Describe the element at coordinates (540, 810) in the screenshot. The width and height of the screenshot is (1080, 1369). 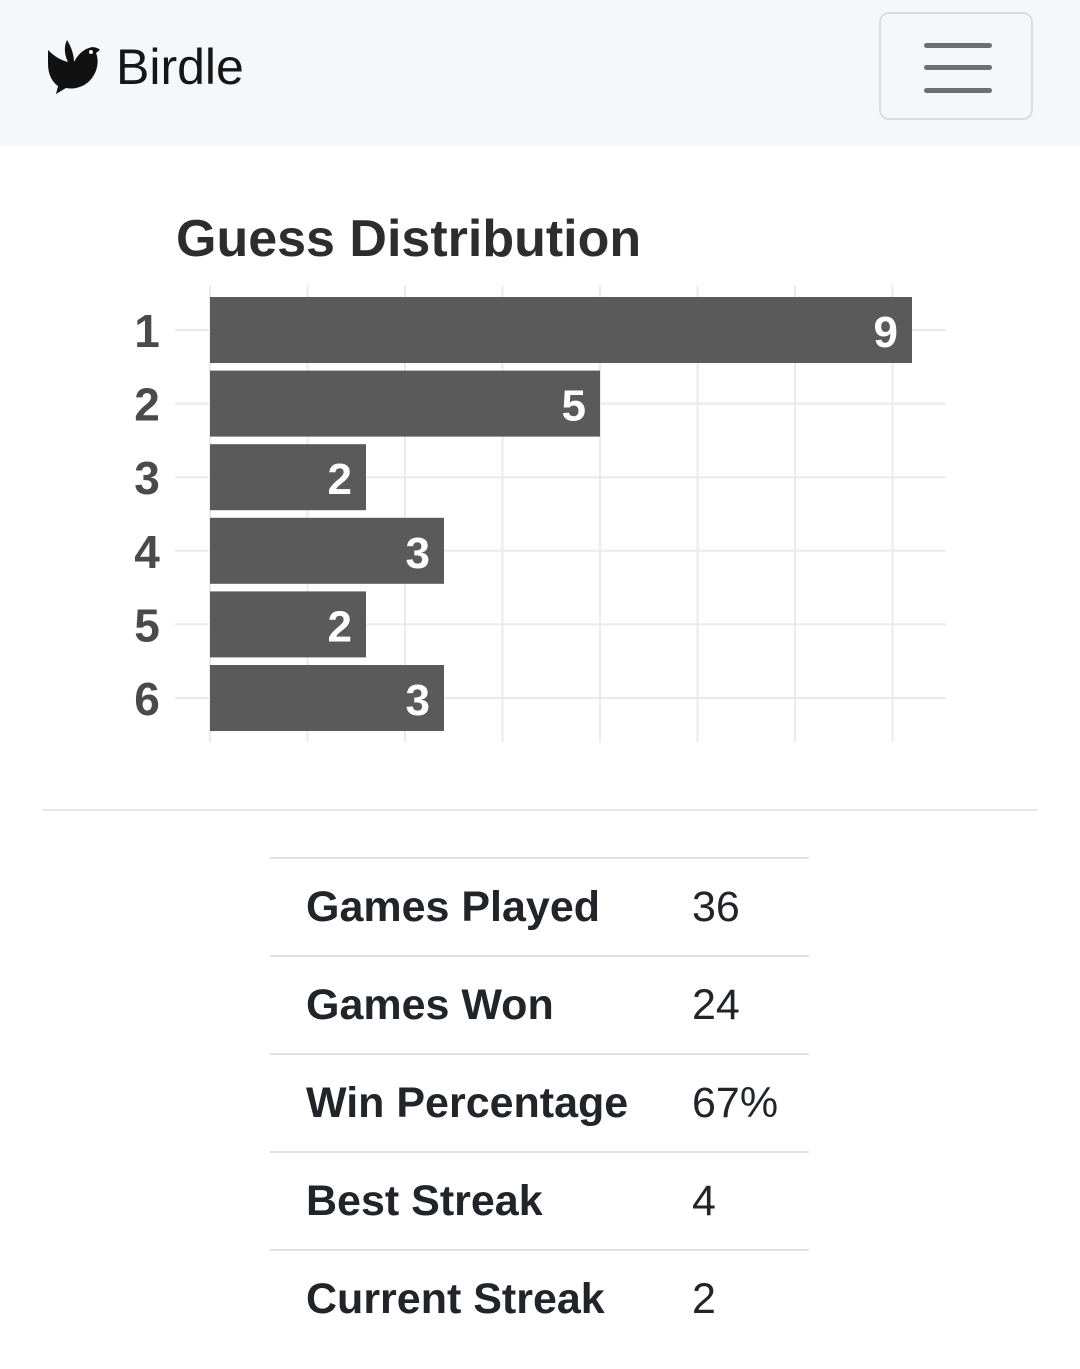
I see `section-divider` at that location.